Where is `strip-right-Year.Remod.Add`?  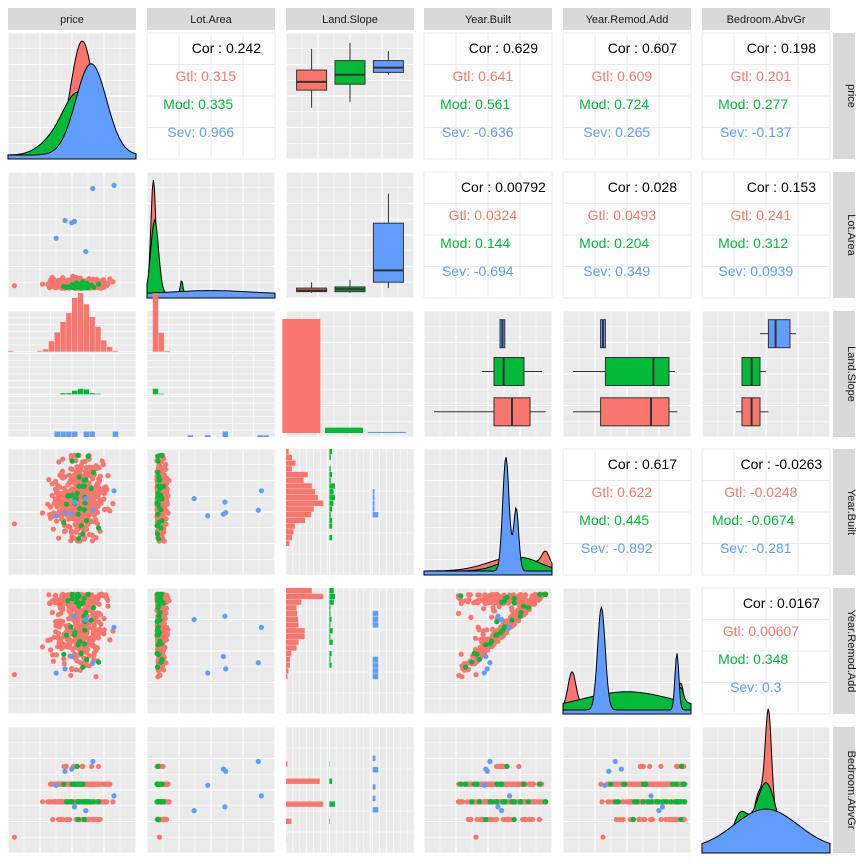 strip-right-Year.Remod.Add is located at coordinates (844, 651).